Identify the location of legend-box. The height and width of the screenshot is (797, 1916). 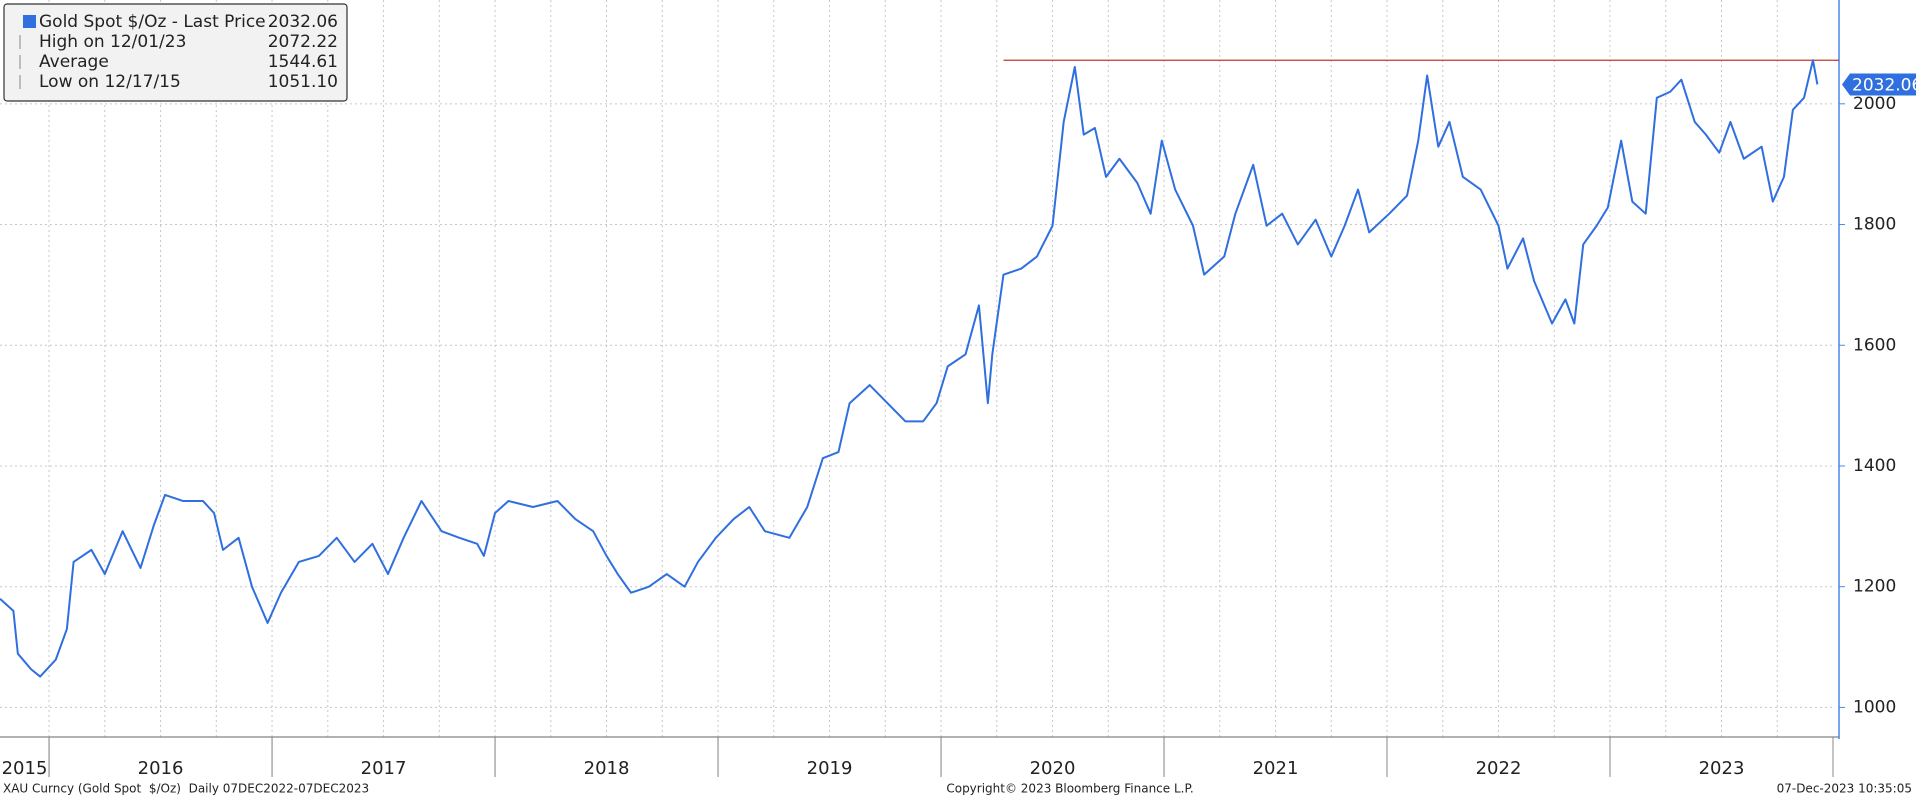
(175, 52).